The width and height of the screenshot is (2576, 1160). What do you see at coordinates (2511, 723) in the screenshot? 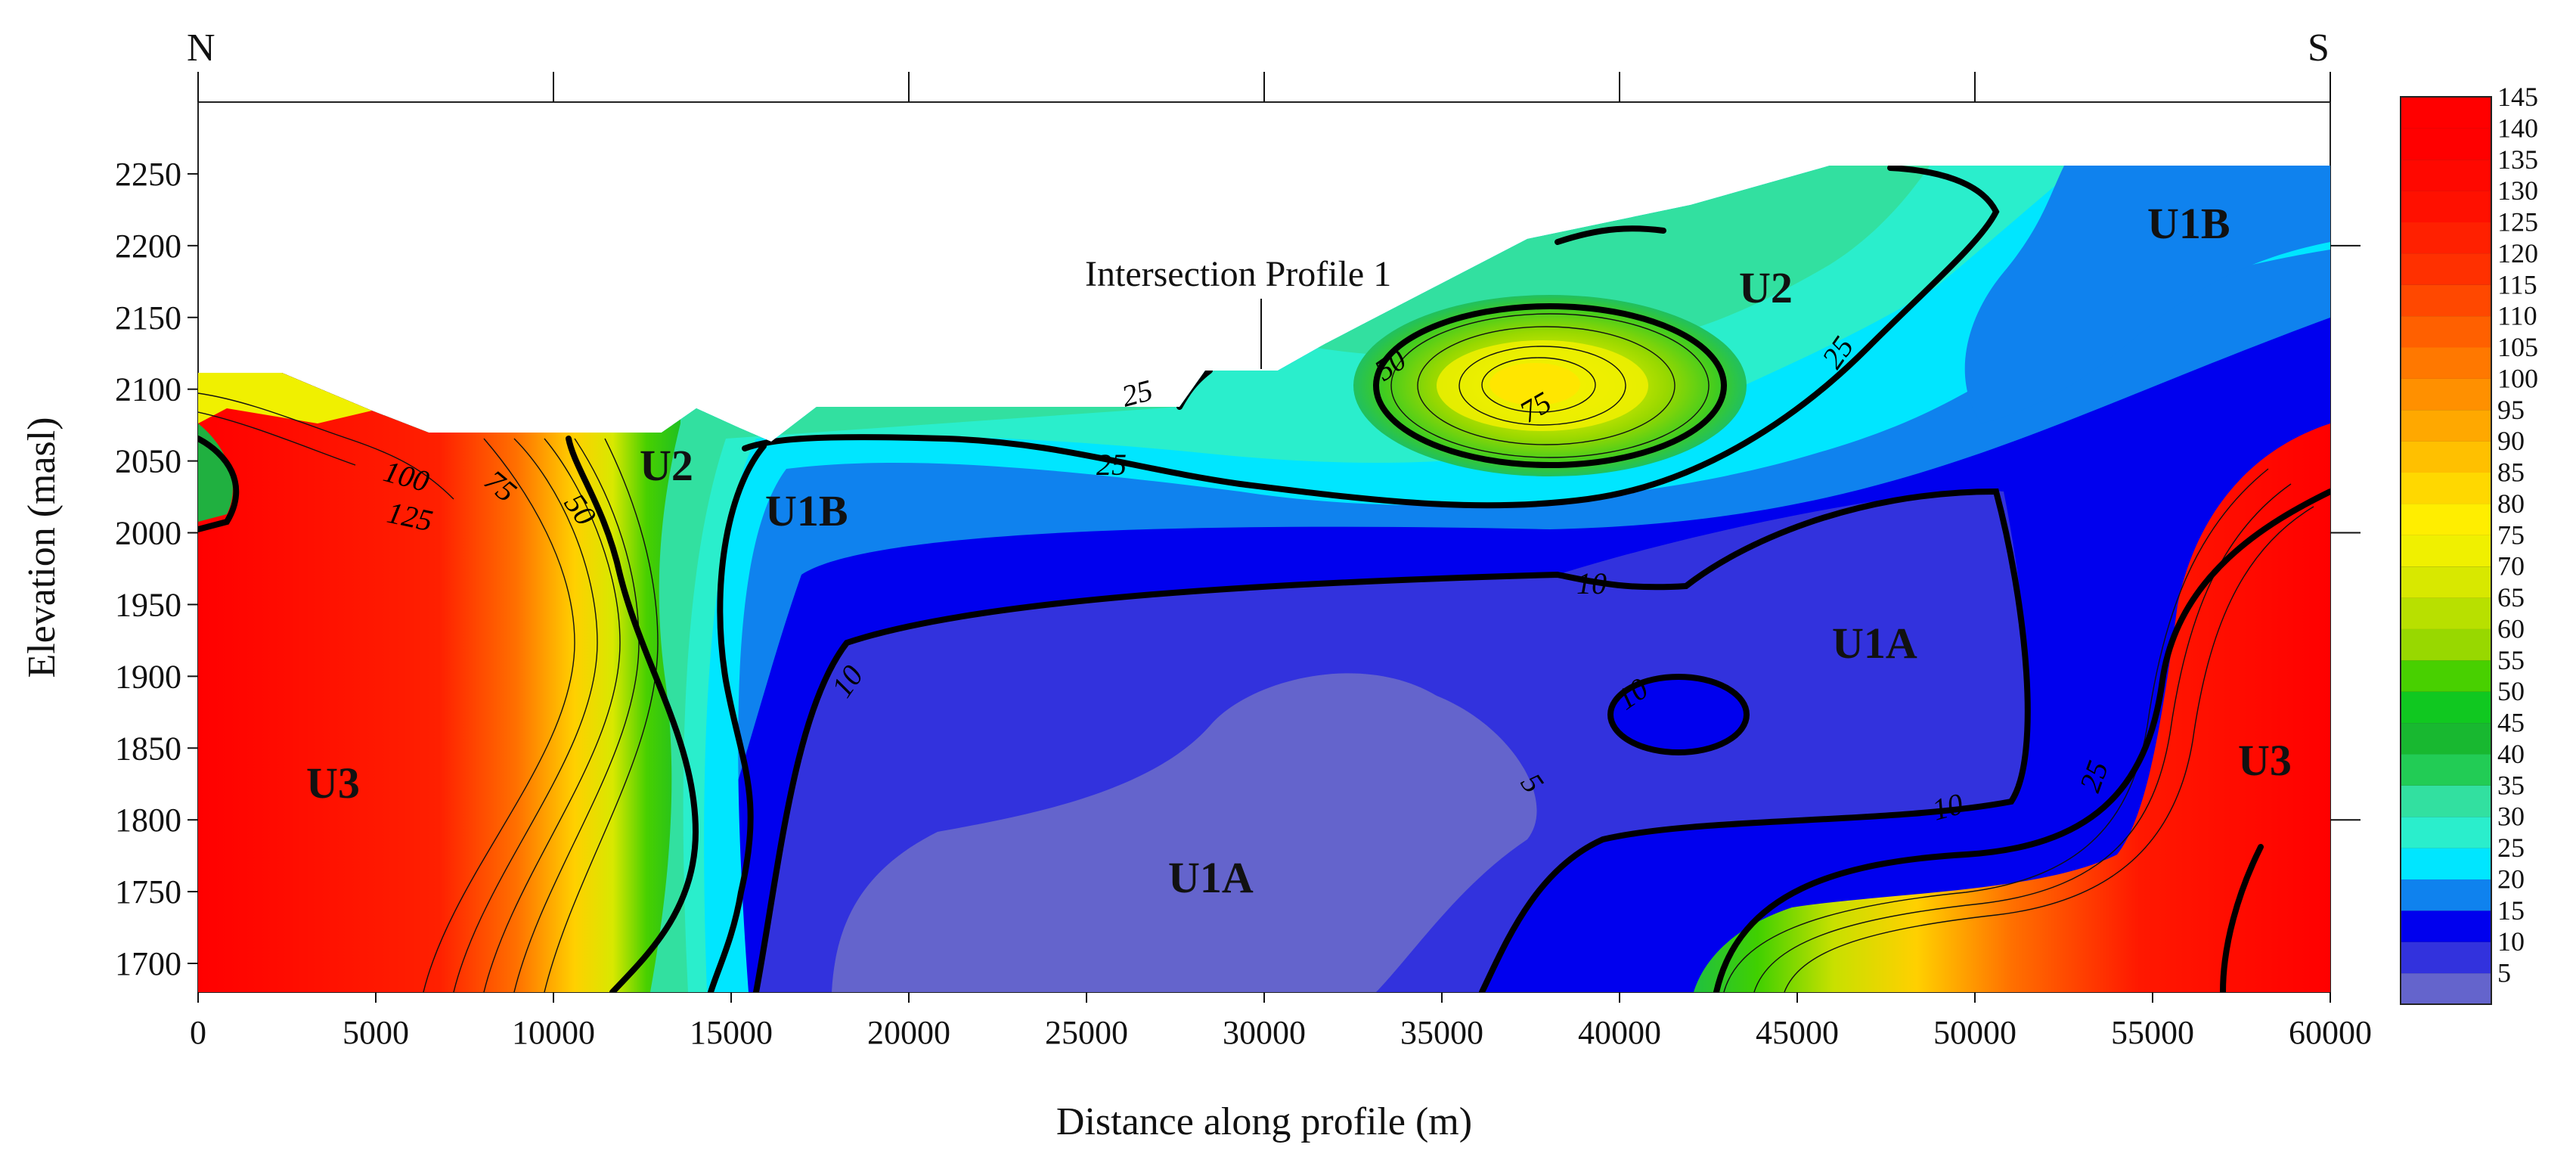
I see `colorbar-label: 45` at bounding box center [2511, 723].